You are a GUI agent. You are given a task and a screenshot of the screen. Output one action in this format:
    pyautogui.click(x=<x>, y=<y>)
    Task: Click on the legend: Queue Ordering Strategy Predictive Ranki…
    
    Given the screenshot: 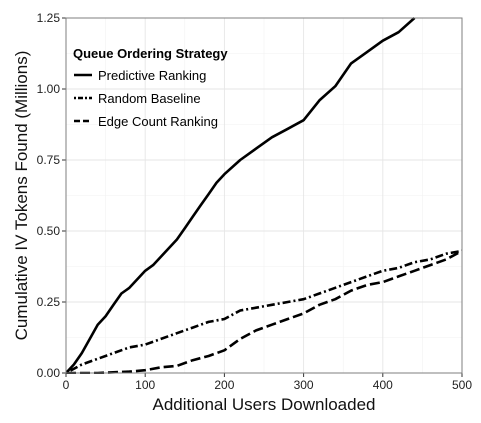 What is the action you would take?
    pyautogui.click(x=150, y=87)
    